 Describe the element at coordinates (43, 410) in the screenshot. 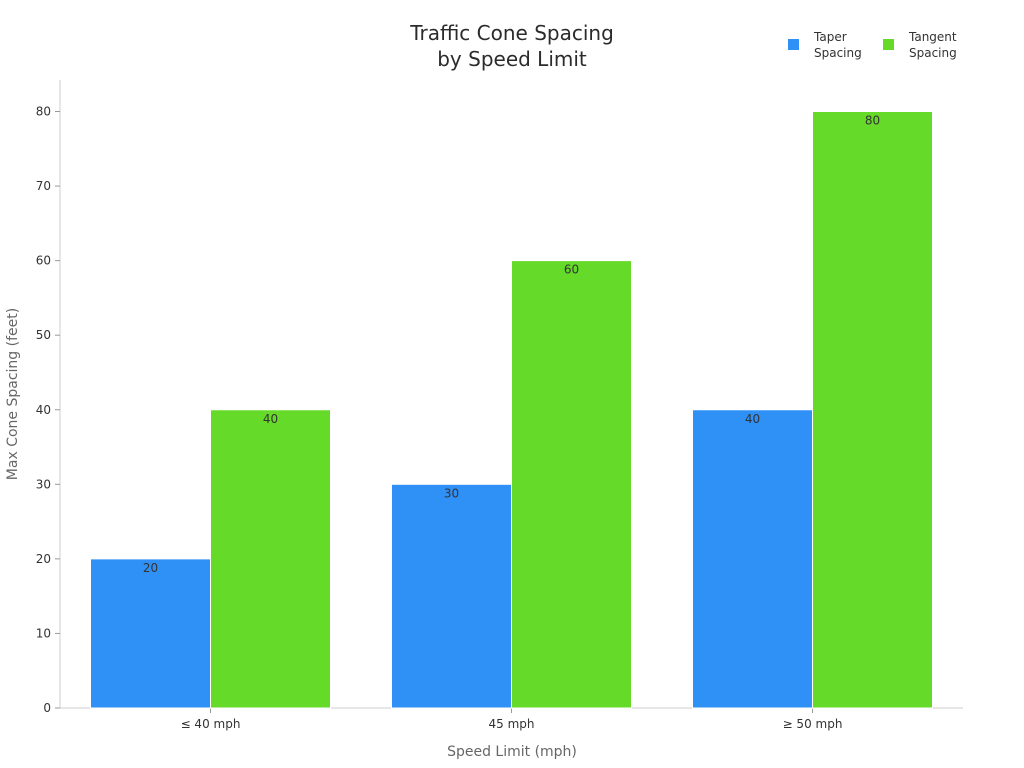

I see `y-tick-label: 40` at that location.